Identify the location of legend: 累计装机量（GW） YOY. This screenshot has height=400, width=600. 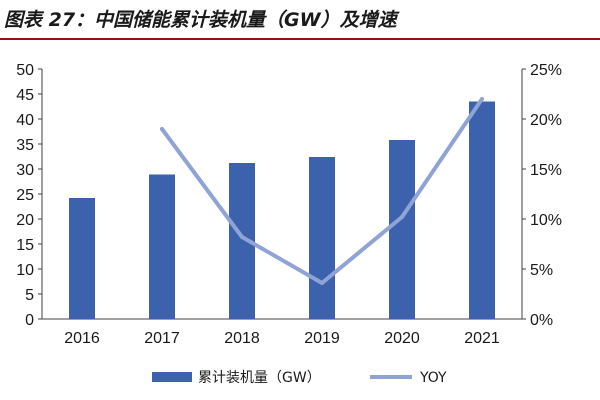
(299, 378).